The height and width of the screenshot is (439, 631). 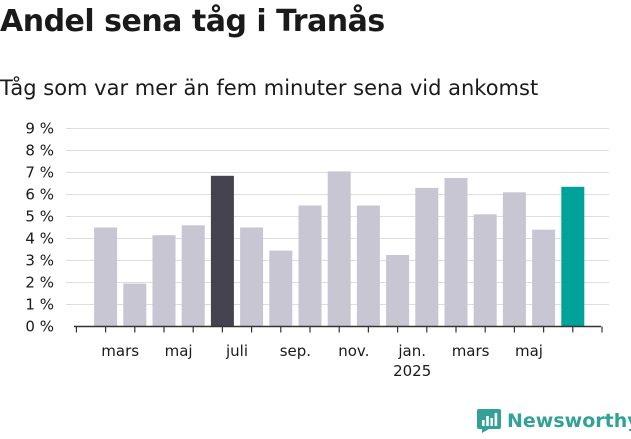 I want to click on x-axis, so click(x=338, y=329).